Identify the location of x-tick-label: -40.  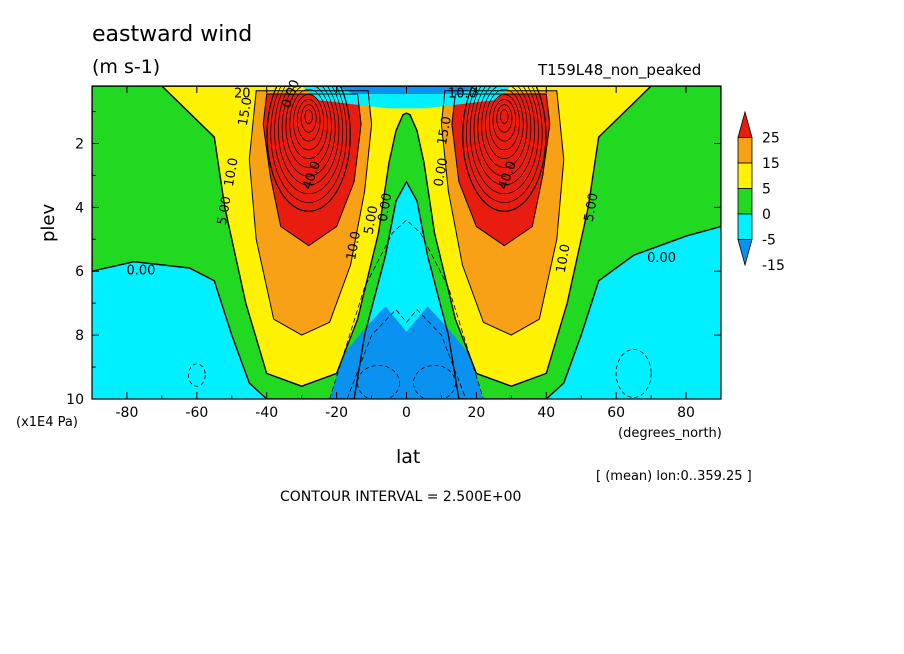
(266, 413).